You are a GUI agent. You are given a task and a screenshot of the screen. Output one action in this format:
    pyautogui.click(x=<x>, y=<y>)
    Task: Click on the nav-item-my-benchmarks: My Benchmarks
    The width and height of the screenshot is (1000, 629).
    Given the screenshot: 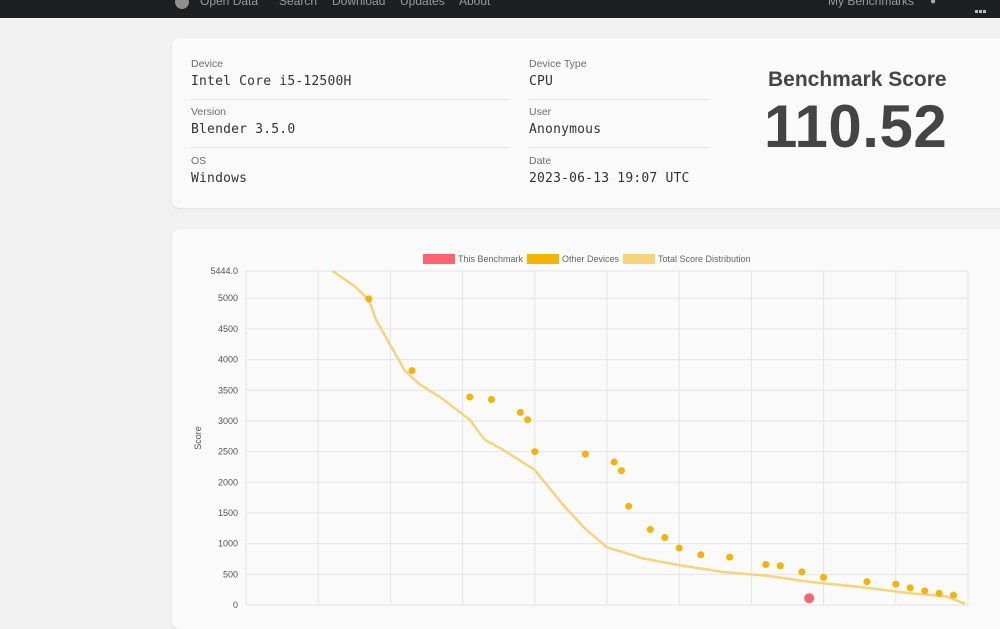 What is the action you would take?
    pyautogui.click(x=871, y=4)
    